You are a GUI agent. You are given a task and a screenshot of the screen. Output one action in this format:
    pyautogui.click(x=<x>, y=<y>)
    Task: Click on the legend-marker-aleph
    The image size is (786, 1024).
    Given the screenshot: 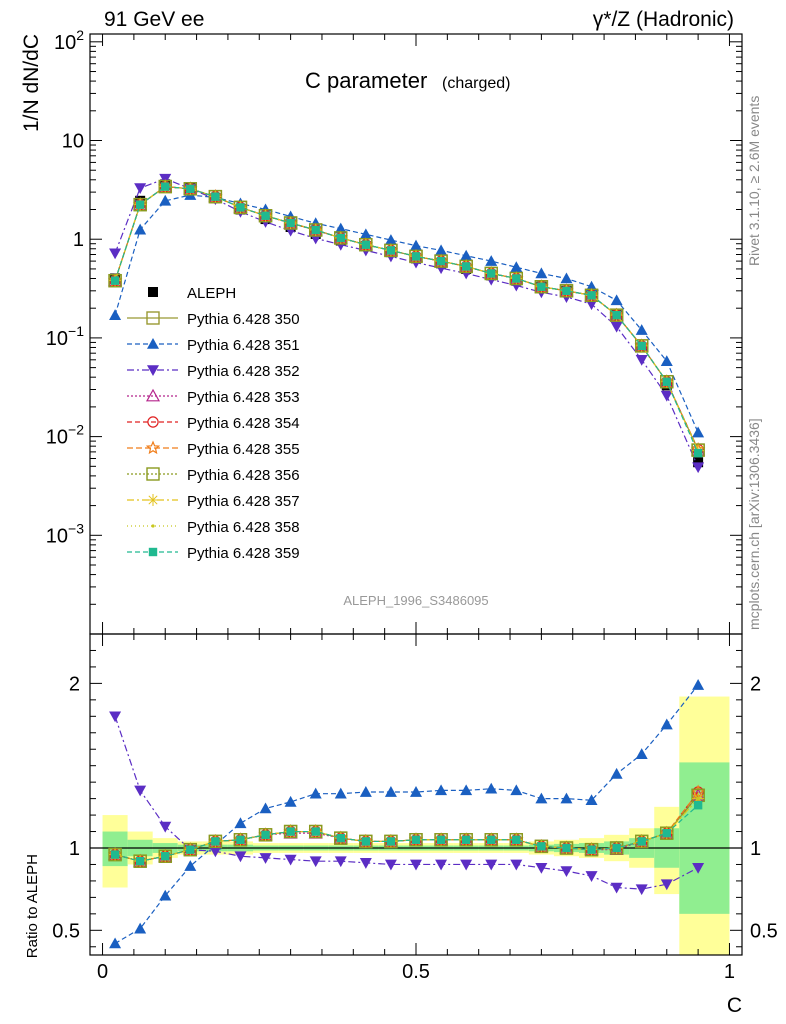 What is the action you would take?
    pyautogui.click(x=153, y=292)
    